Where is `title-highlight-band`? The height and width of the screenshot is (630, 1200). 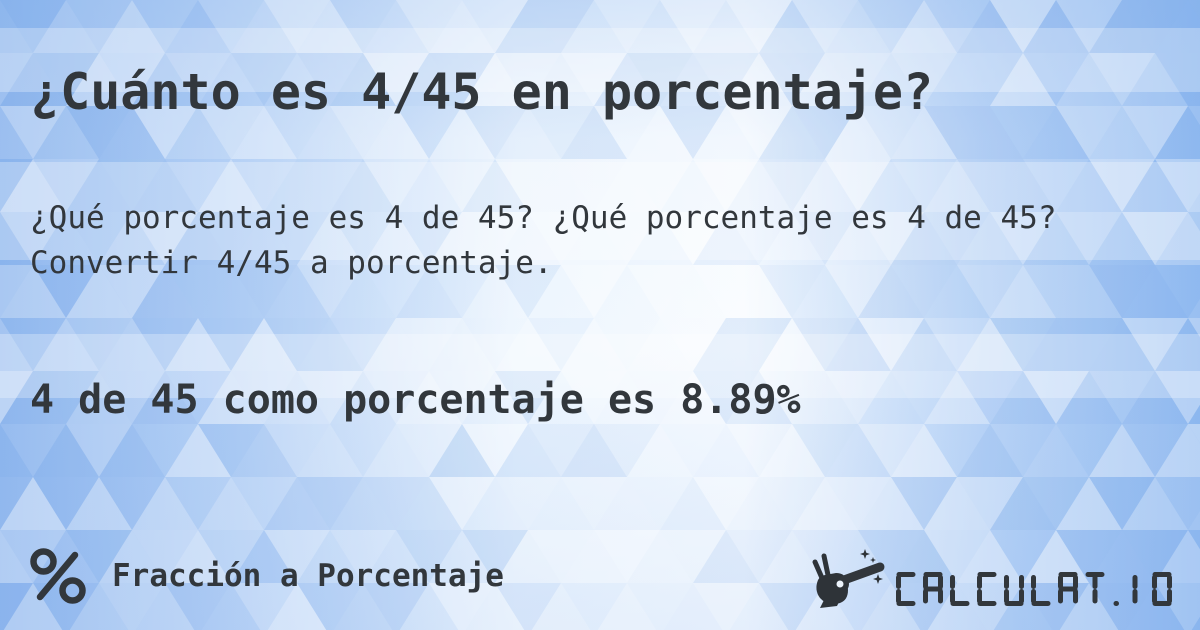 title-highlight-band is located at coordinates (600, 60).